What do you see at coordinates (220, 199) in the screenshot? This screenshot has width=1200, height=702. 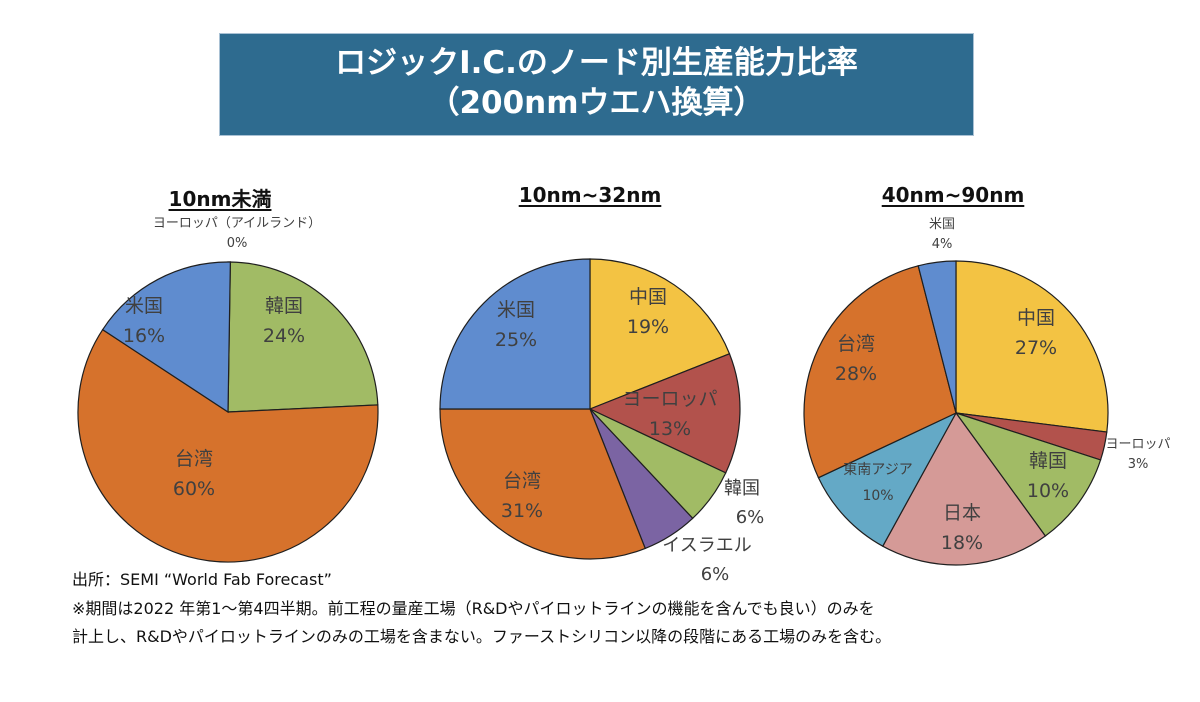 I see `chart-title-below-10nm: 10nm未満` at bounding box center [220, 199].